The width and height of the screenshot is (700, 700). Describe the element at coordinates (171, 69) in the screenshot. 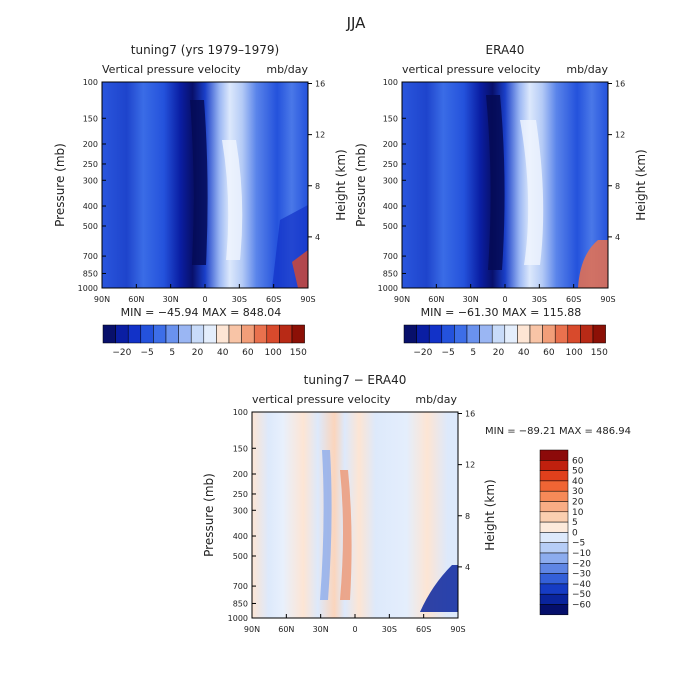

I see `panel-subtitle: Vertical pressure velocity` at that location.